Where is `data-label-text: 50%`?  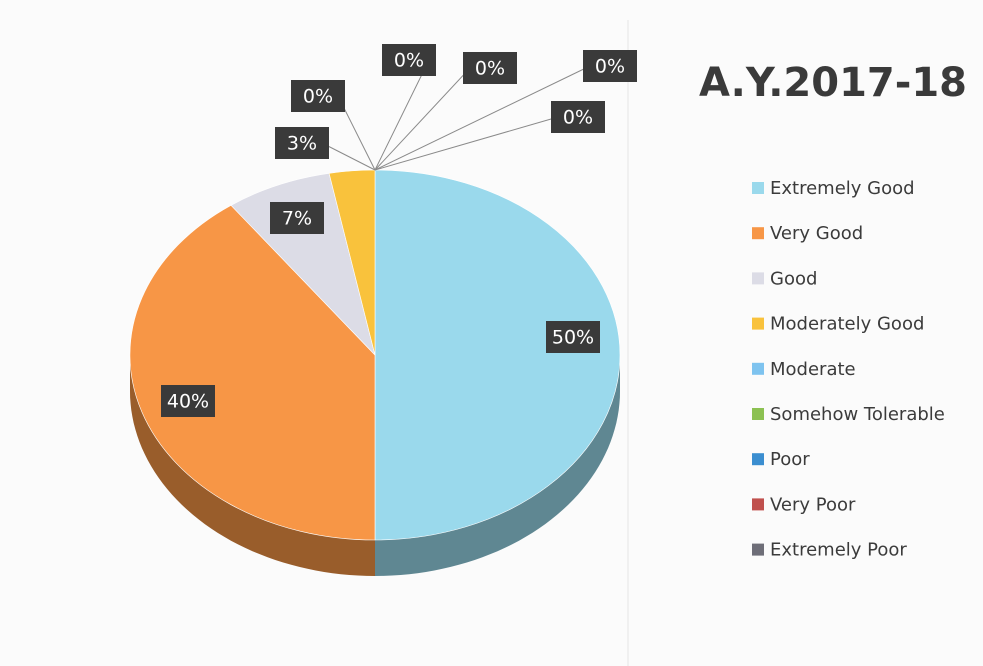 data-label-text: 50% is located at coordinates (573, 338).